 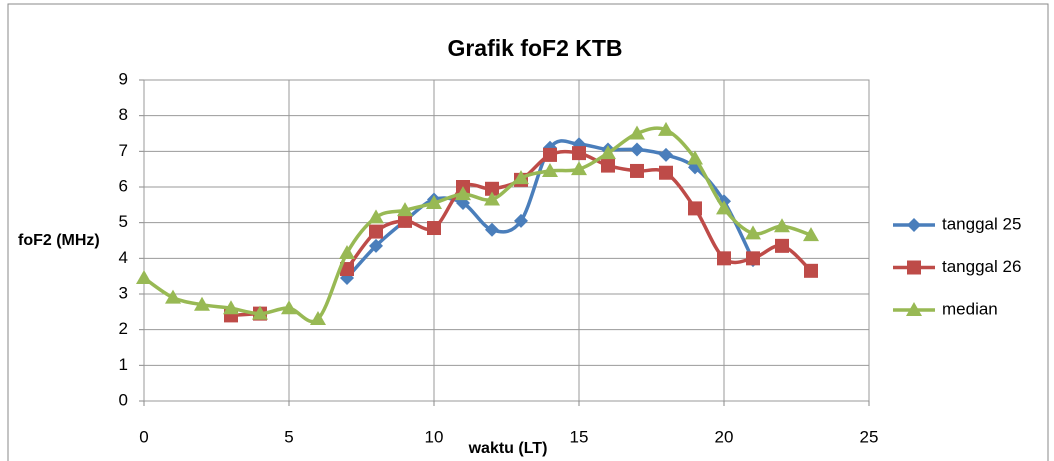 I want to click on x-tick-label: 25, so click(x=869, y=436).